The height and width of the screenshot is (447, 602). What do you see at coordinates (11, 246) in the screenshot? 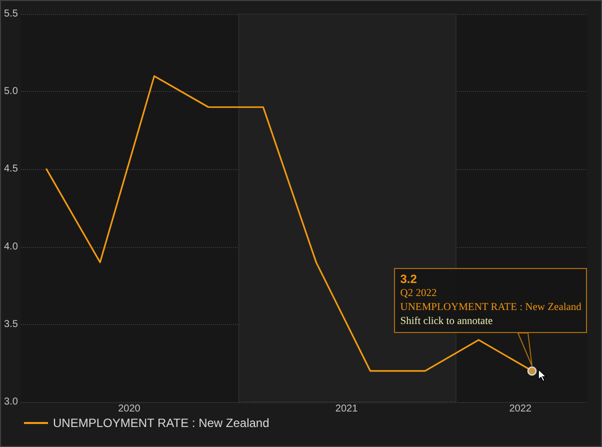
I see `y-tick-label: 4.0` at bounding box center [11, 246].